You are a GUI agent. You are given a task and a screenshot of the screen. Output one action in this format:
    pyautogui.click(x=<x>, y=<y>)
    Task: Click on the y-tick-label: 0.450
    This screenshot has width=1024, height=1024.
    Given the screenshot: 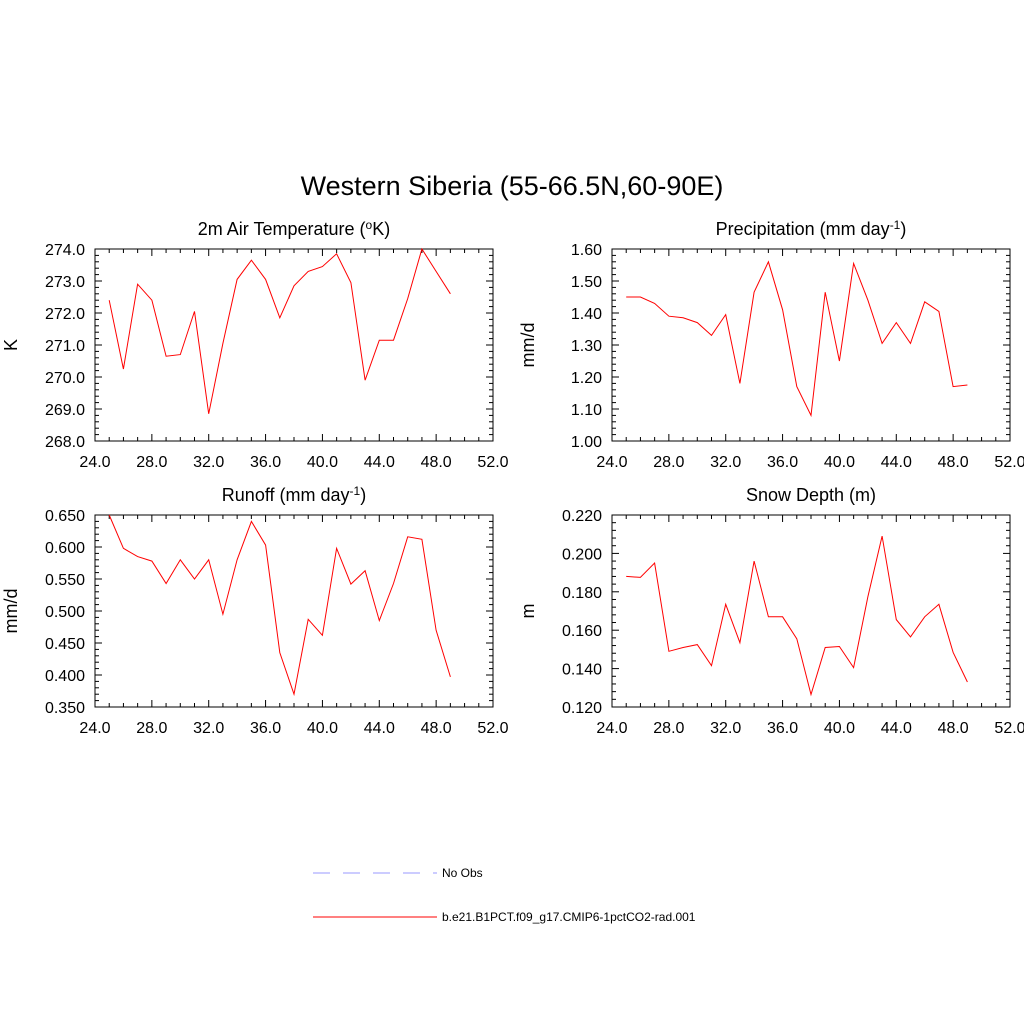 What is the action you would take?
    pyautogui.click(x=65, y=644)
    